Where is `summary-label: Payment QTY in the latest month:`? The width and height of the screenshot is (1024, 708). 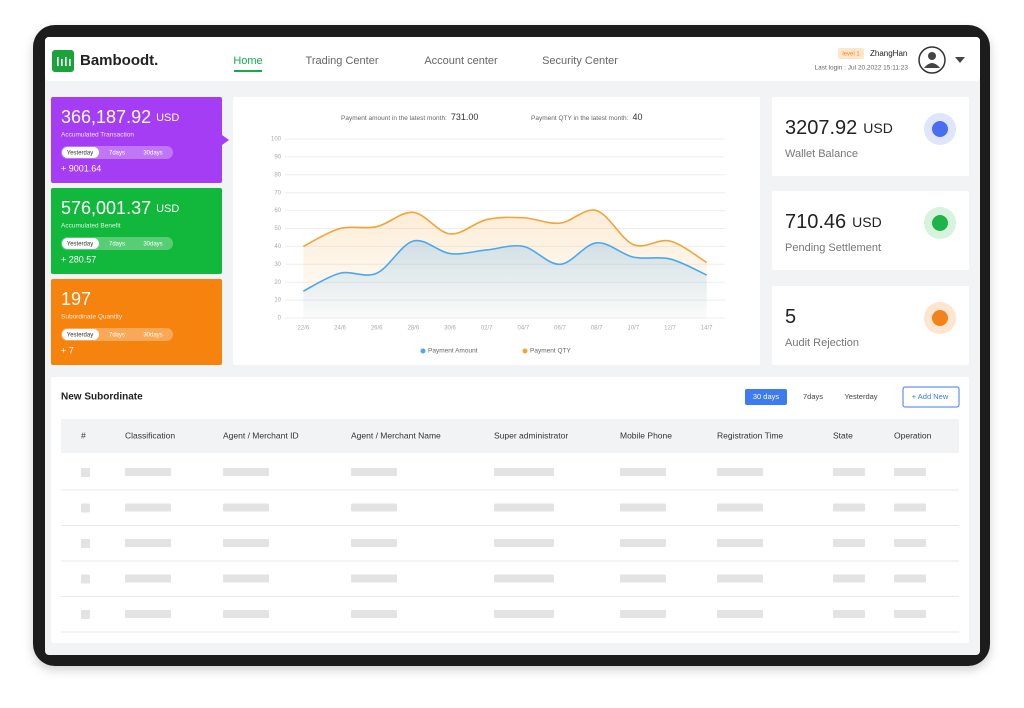
summary-label: Payment QTY in the latest month: is located at coordinates (580, 118).